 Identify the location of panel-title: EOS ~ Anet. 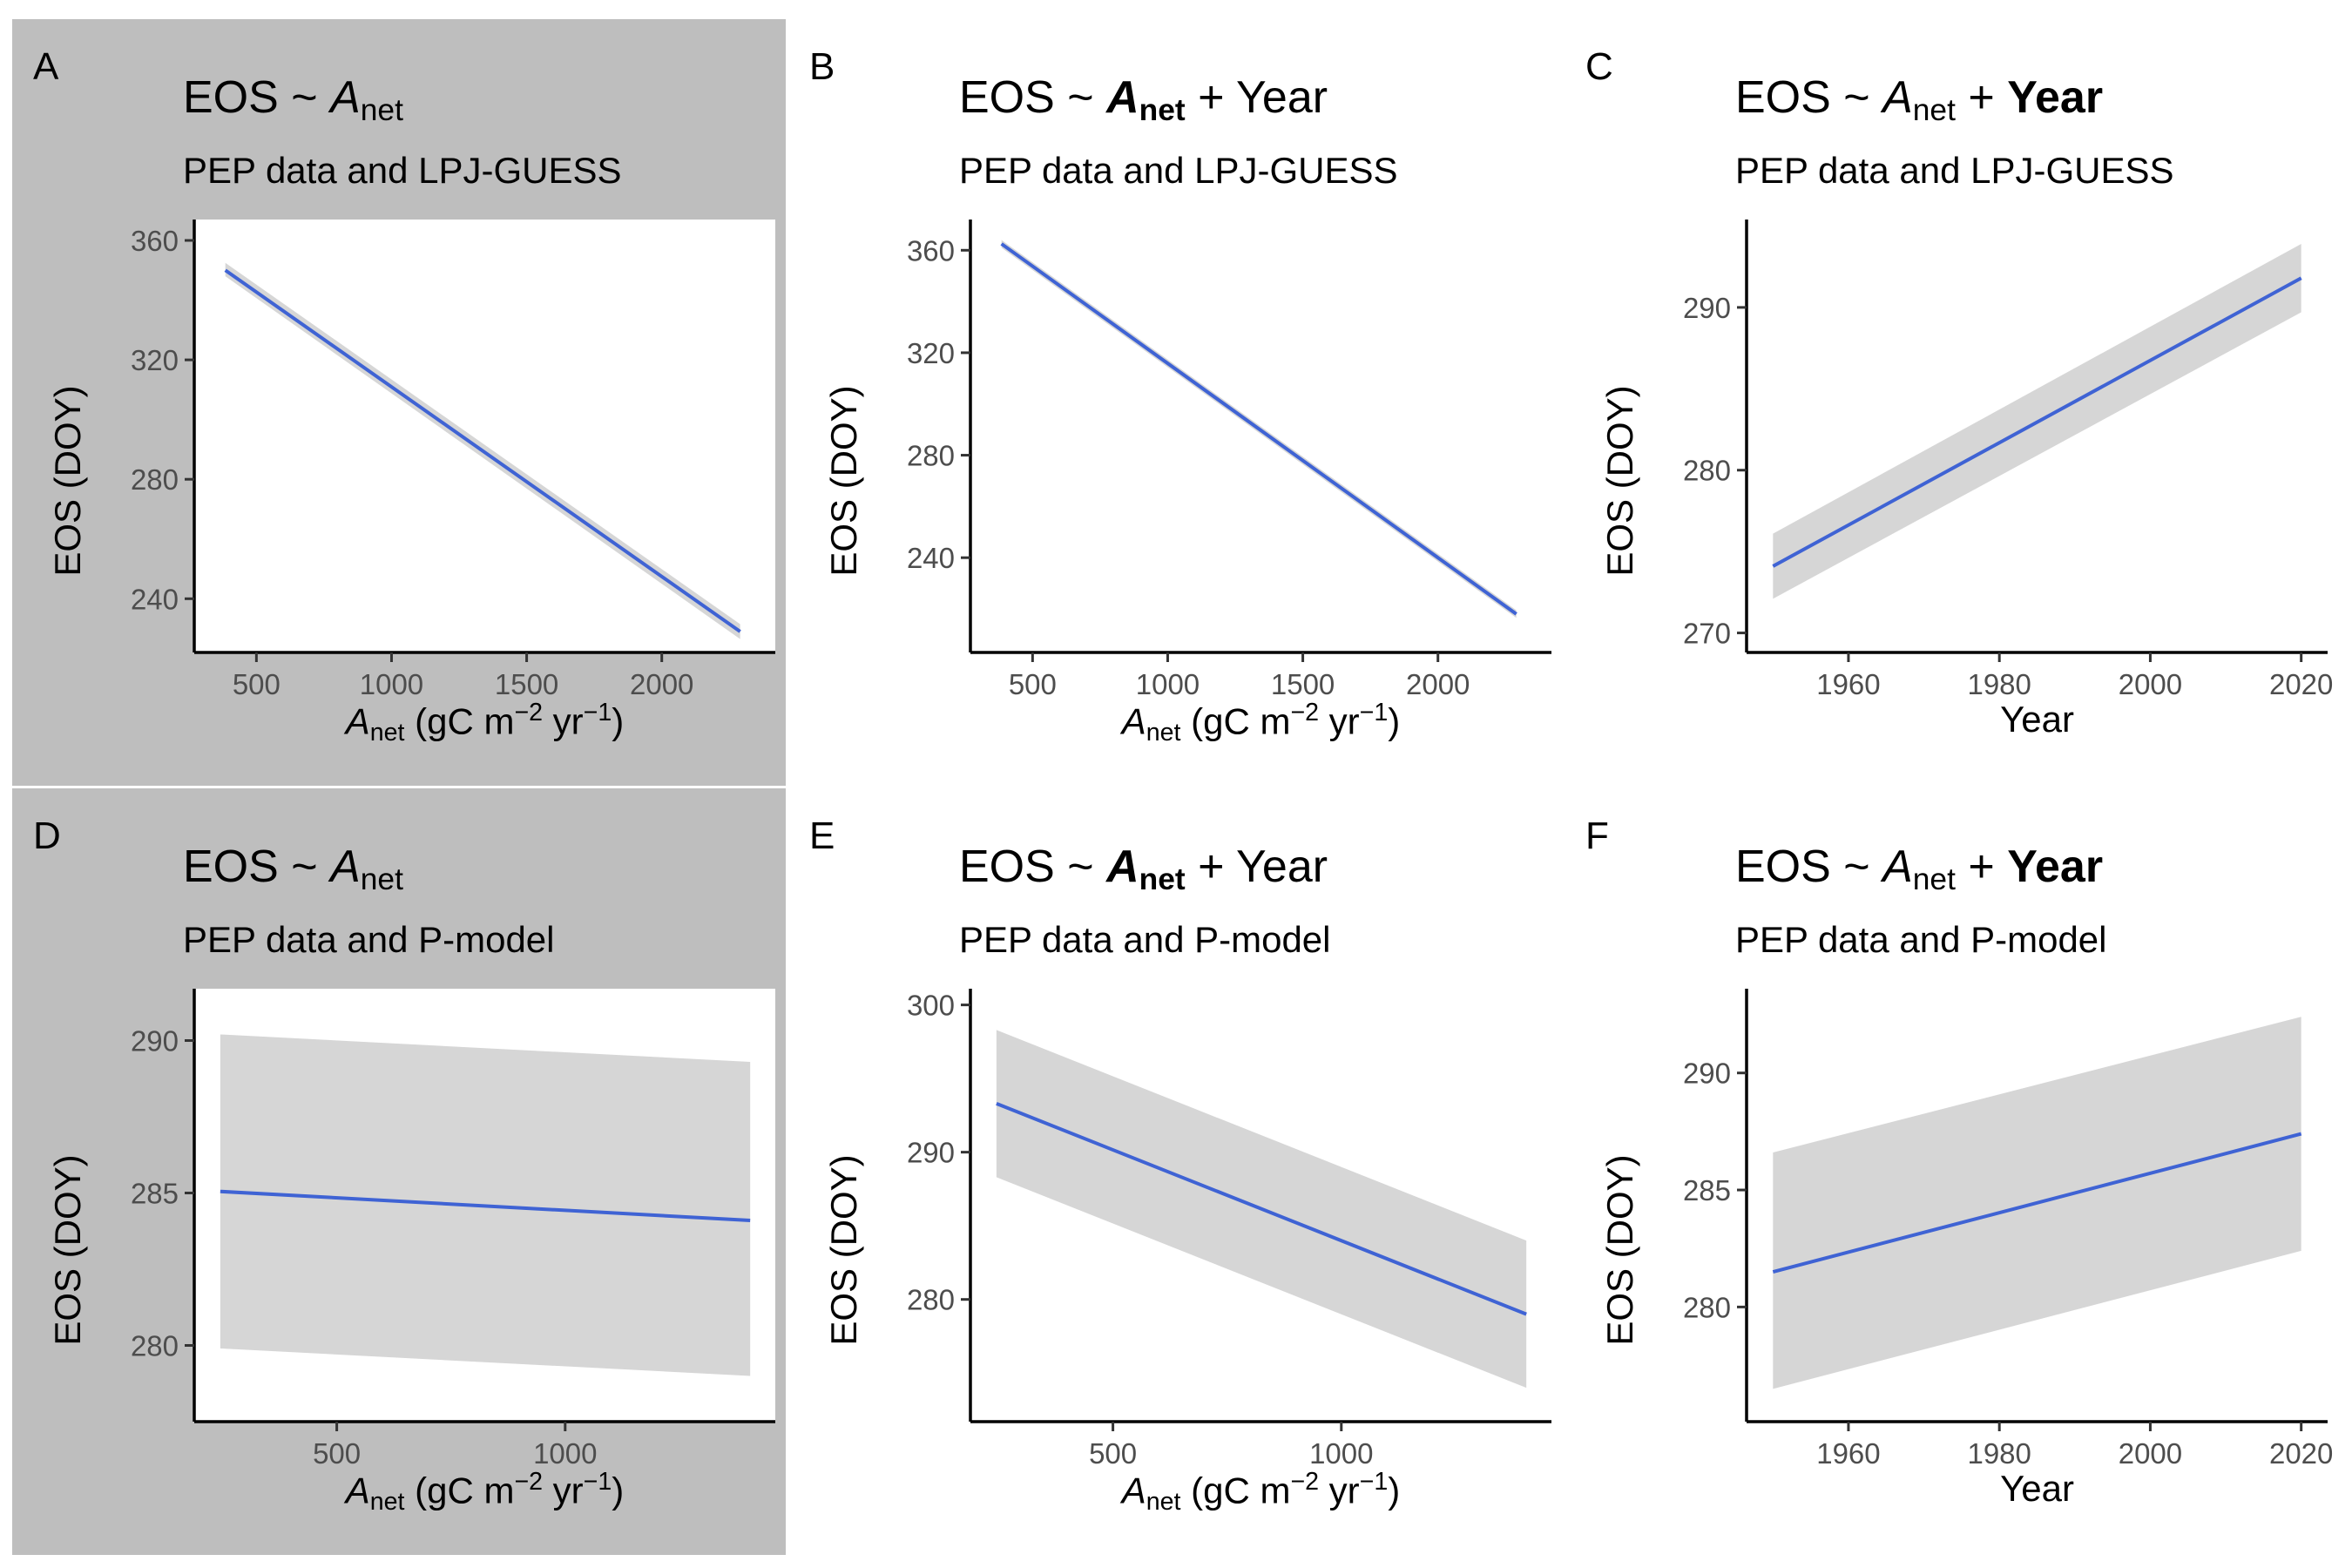
(293, 99).